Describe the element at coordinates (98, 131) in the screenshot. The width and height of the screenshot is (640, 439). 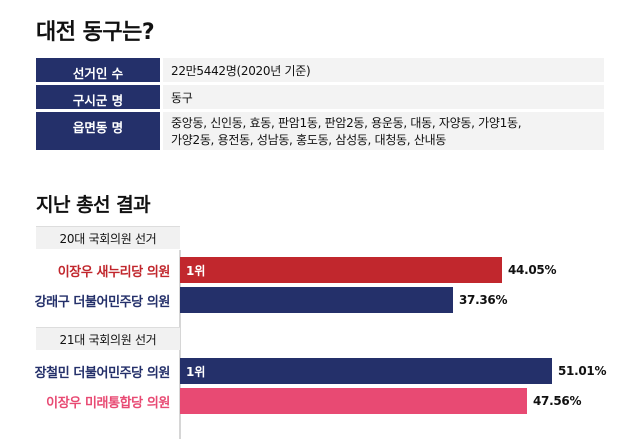
I see `towns-label: 읍면동 명` at that location.